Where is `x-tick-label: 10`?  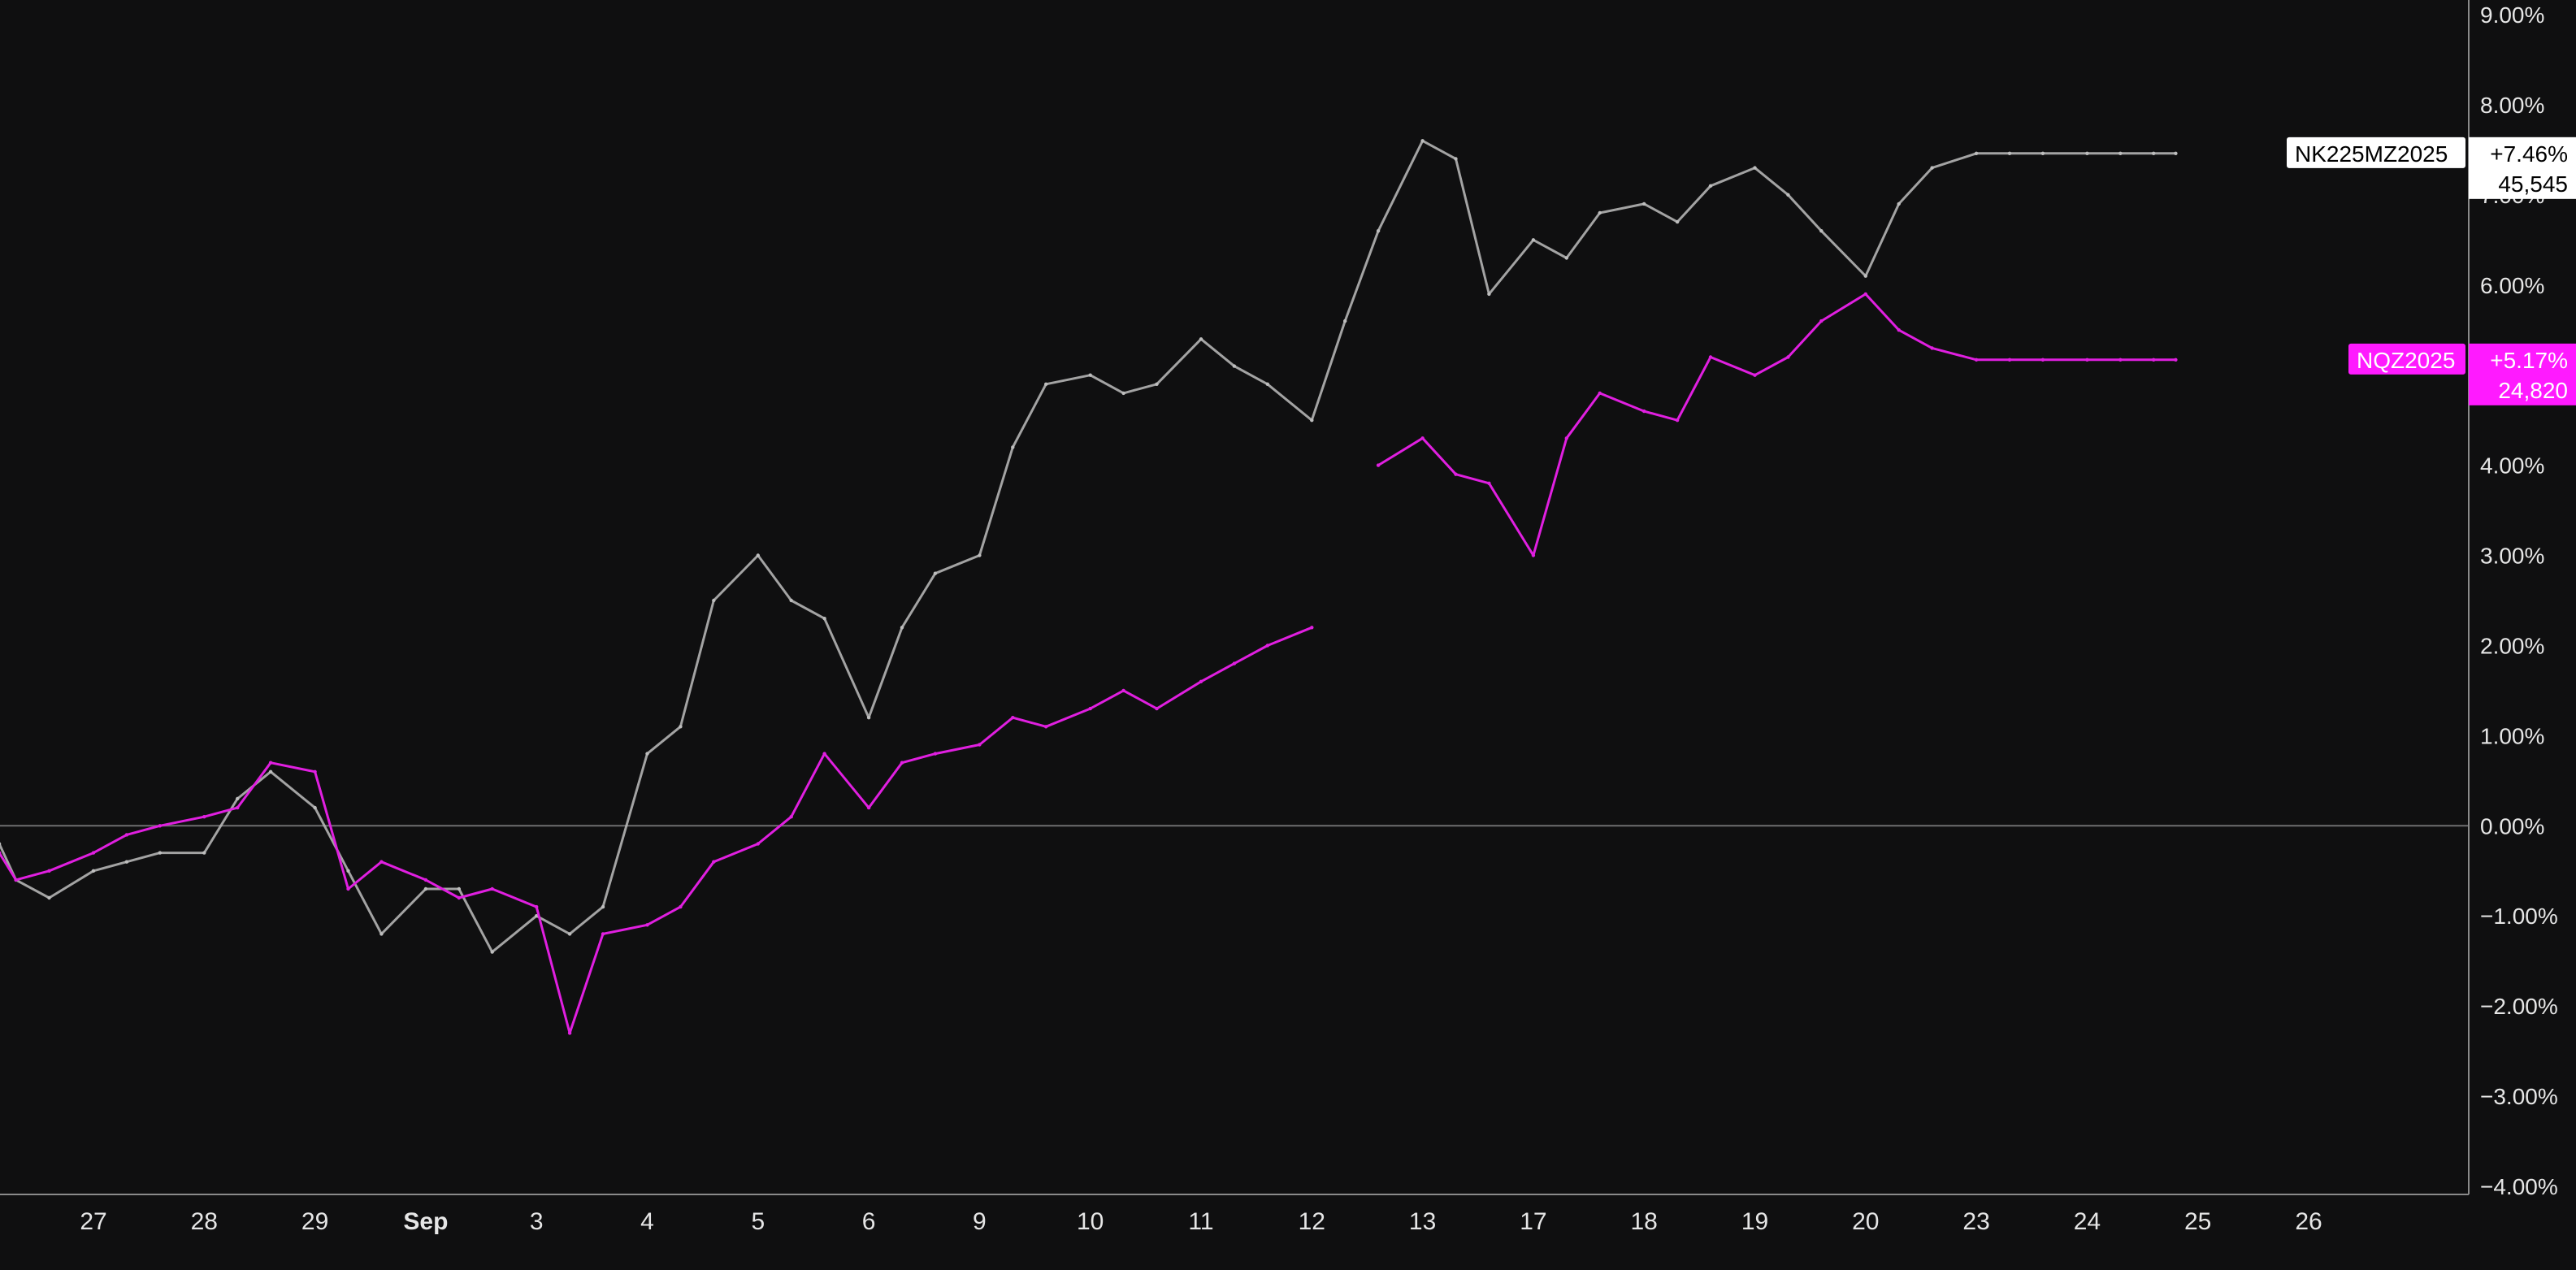
x-tick-label: 10 is located at coordinates (1090, 1221).